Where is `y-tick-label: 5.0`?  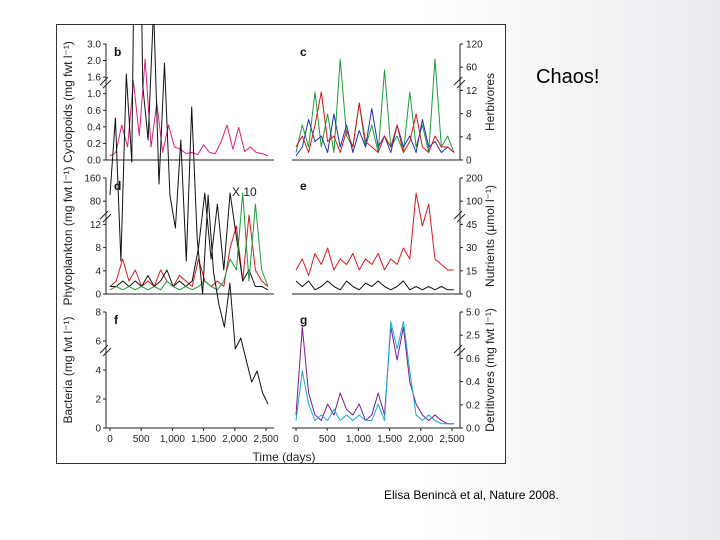
y-tick-label: 5.0 is located at coordinates (473, 313).